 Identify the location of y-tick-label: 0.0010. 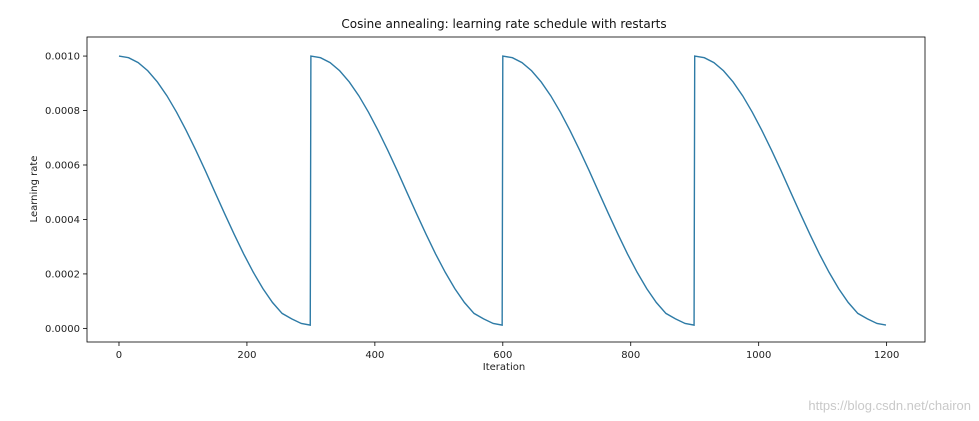
(62, 57).